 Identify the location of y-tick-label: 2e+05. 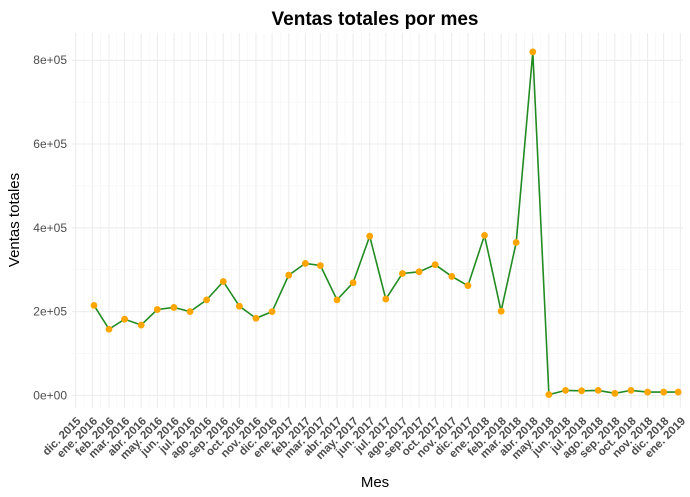
(50, 312).